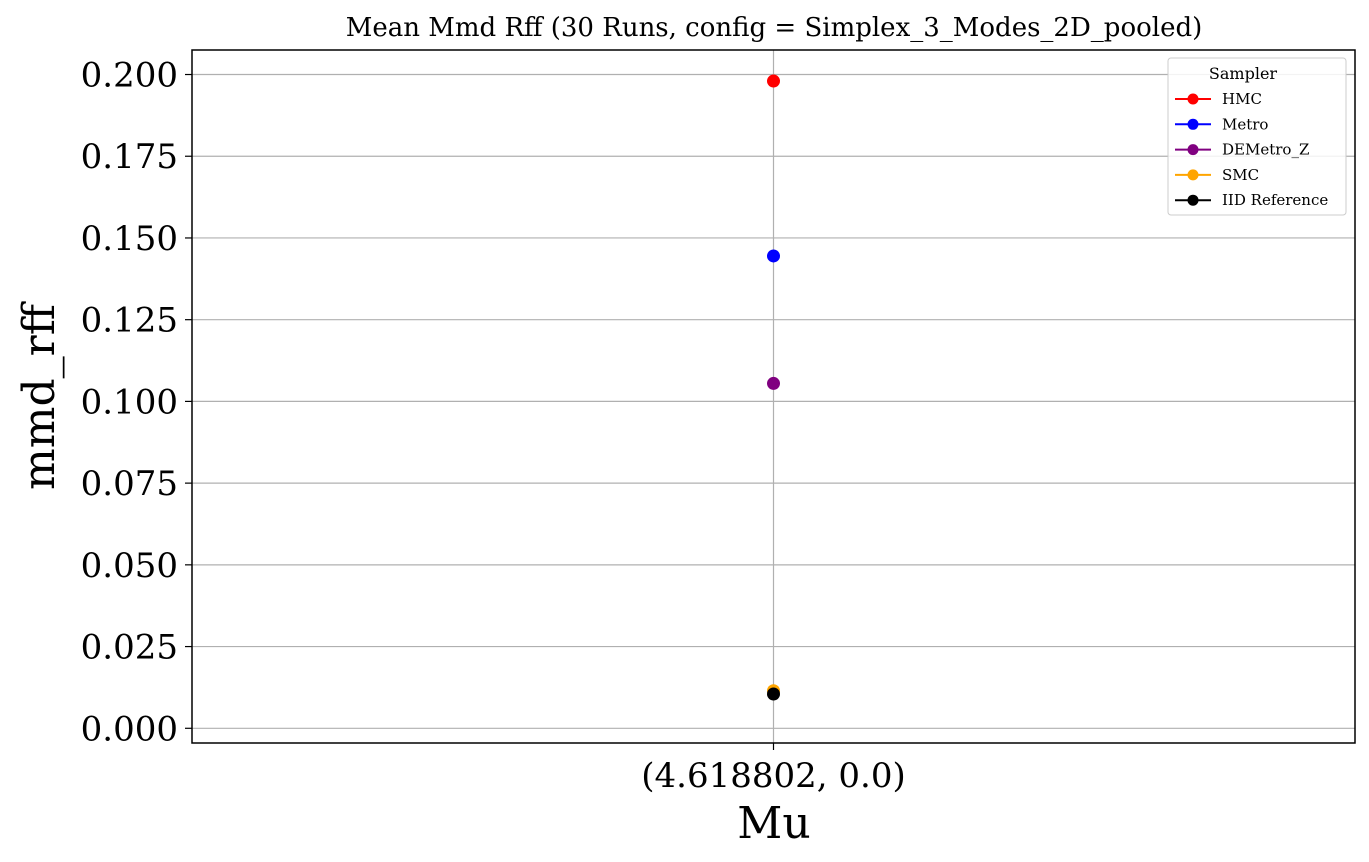  Describe the element at coordinates (773, 256) in the screenshot. I see `data-point-metro` at that location.